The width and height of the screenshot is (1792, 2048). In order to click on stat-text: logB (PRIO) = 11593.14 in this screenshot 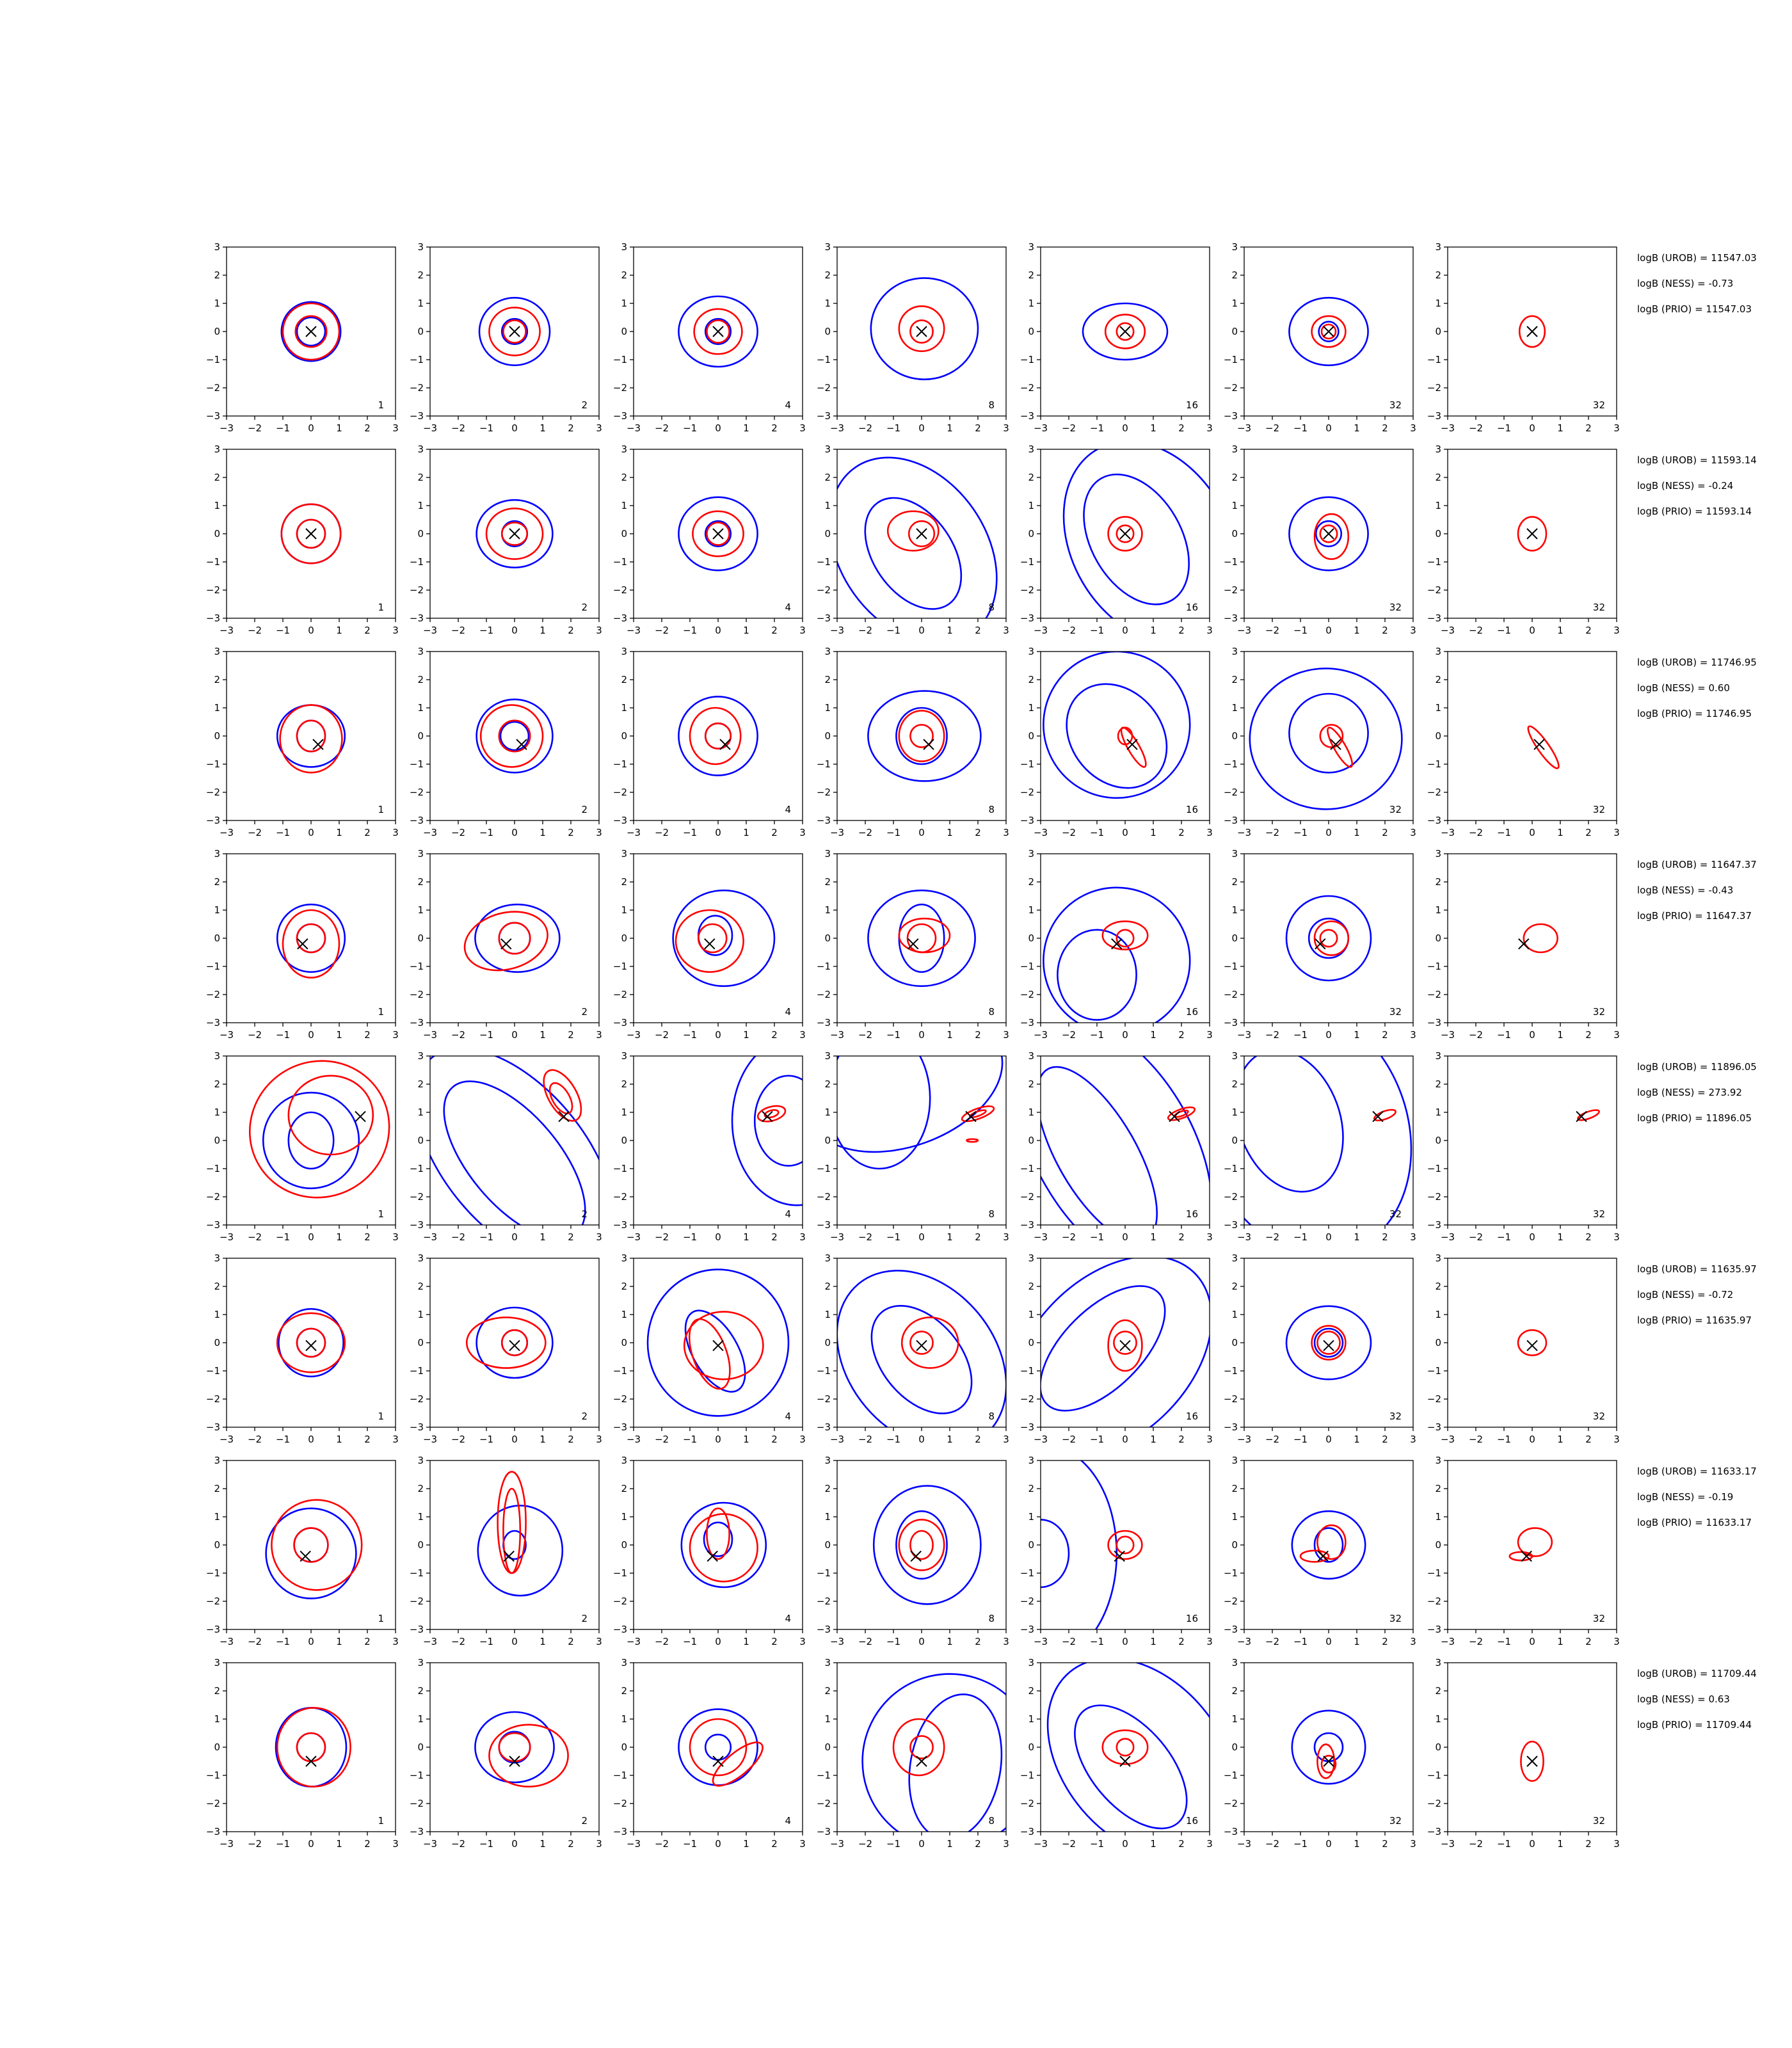, I will do `click(1694, 511)`.